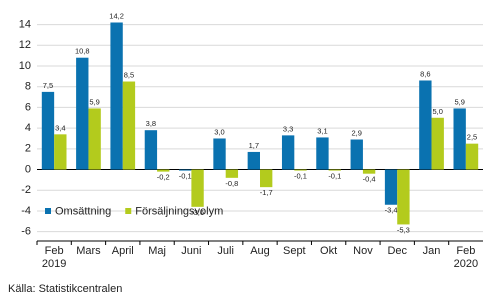 This screenshot has height=304, width=493. What do you see at coordinates (432, 251) in the screenshot?
I see `x-tick-label: Jan` at bounding box center [432, 251].